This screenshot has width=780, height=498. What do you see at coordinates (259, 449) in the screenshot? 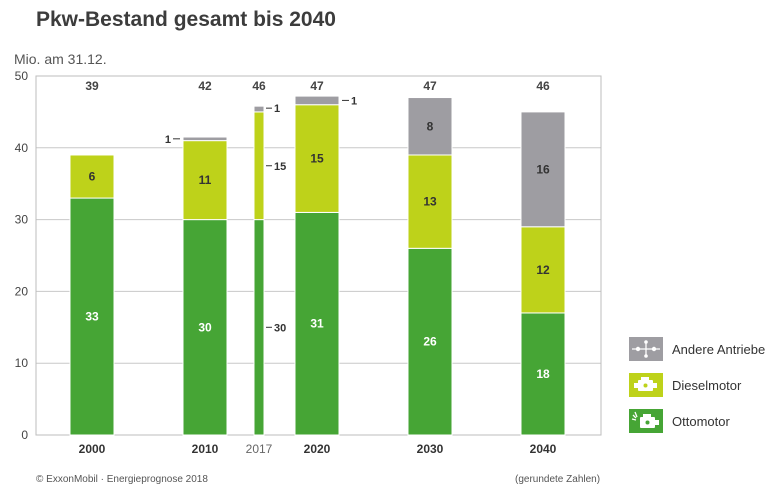
I see `x-tick-label: 2017` at bounding box center [259, 449].